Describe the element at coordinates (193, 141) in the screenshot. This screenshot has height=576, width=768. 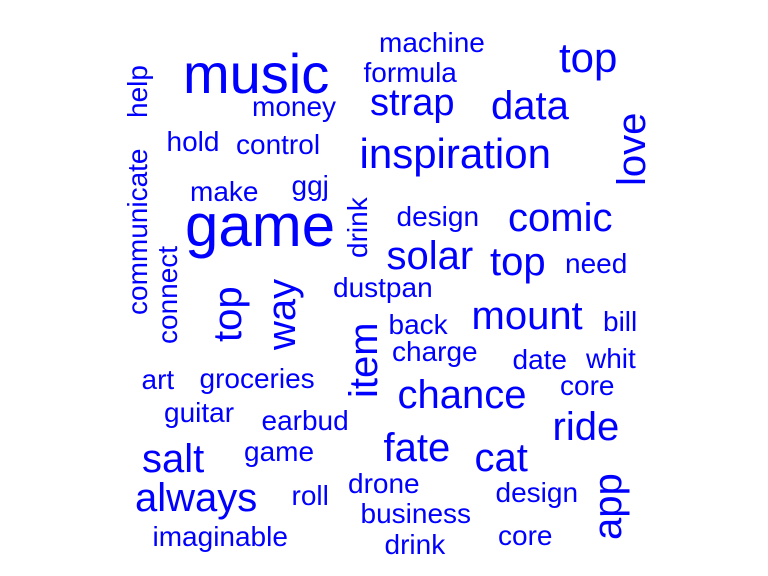
I see `word-hold: hold` at that location.